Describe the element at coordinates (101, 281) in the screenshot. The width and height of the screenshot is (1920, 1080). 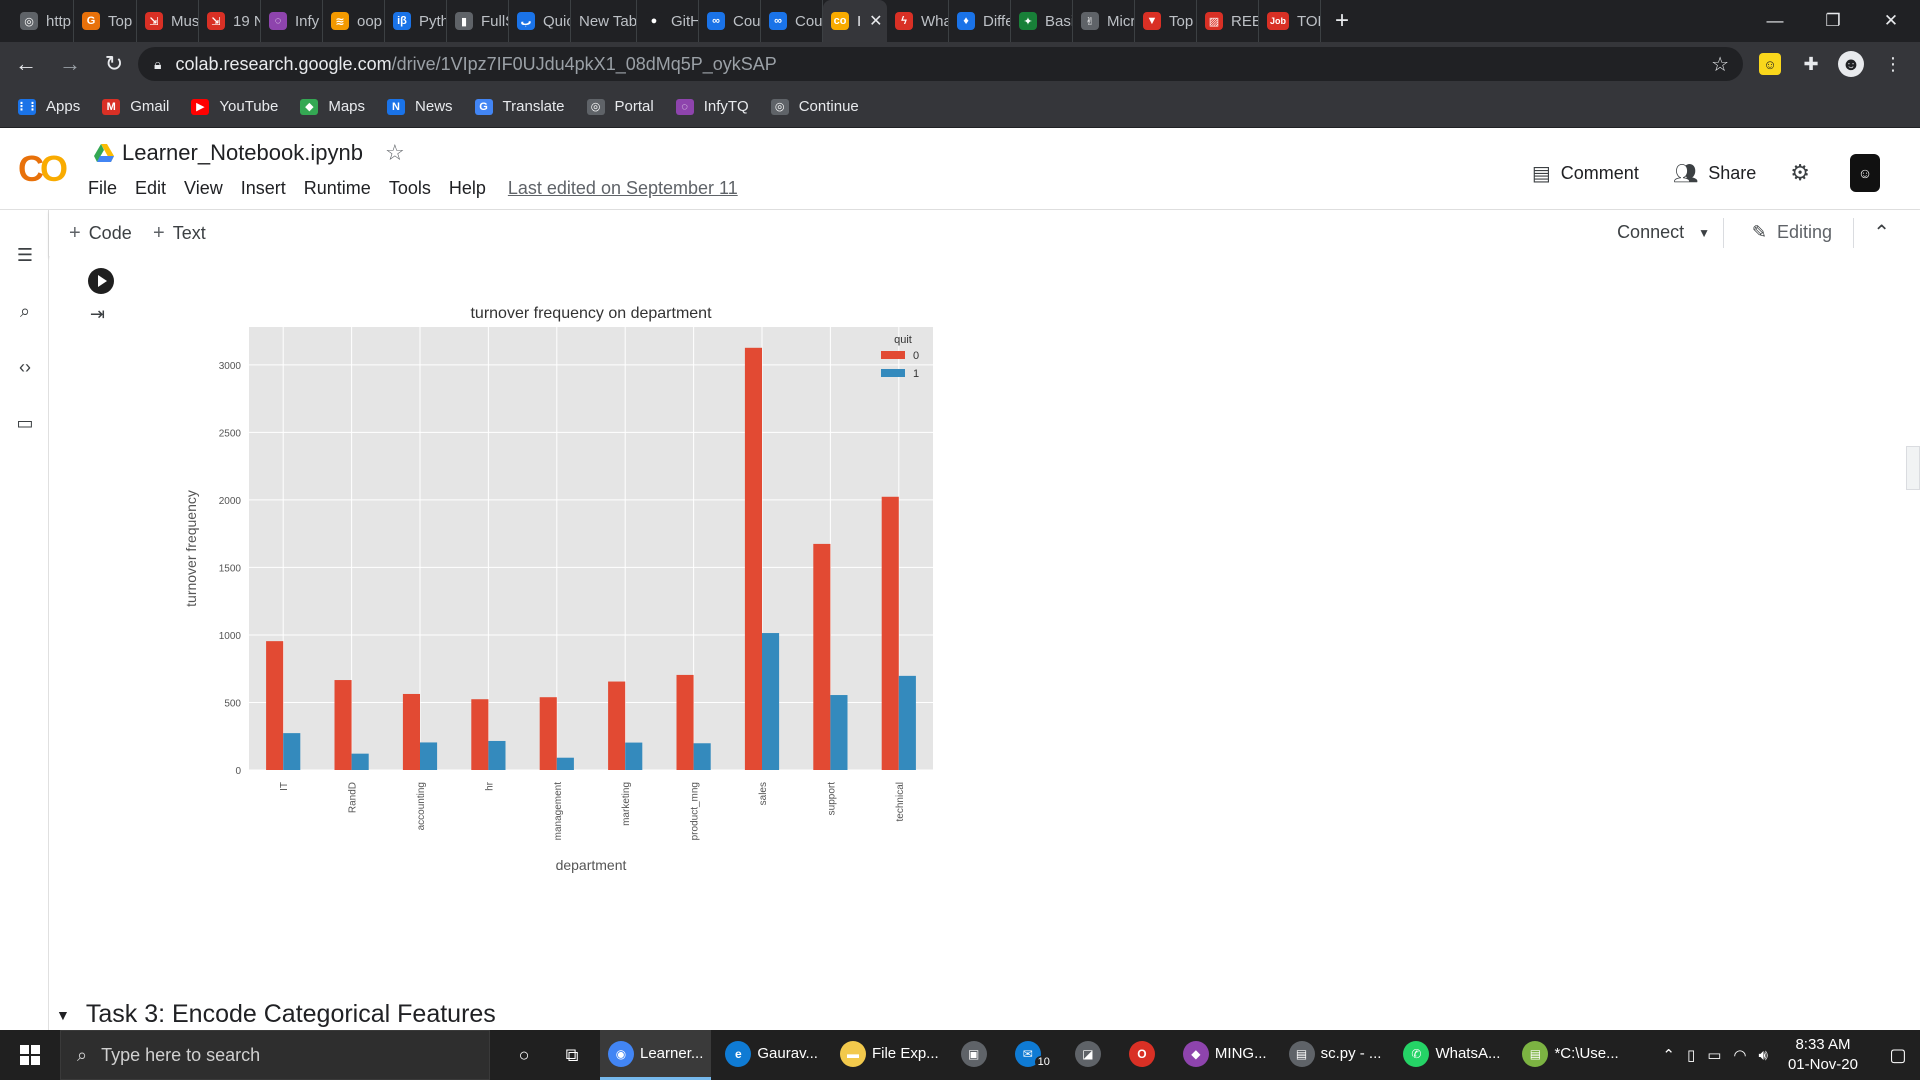
I see `run-cell-button` at that location.